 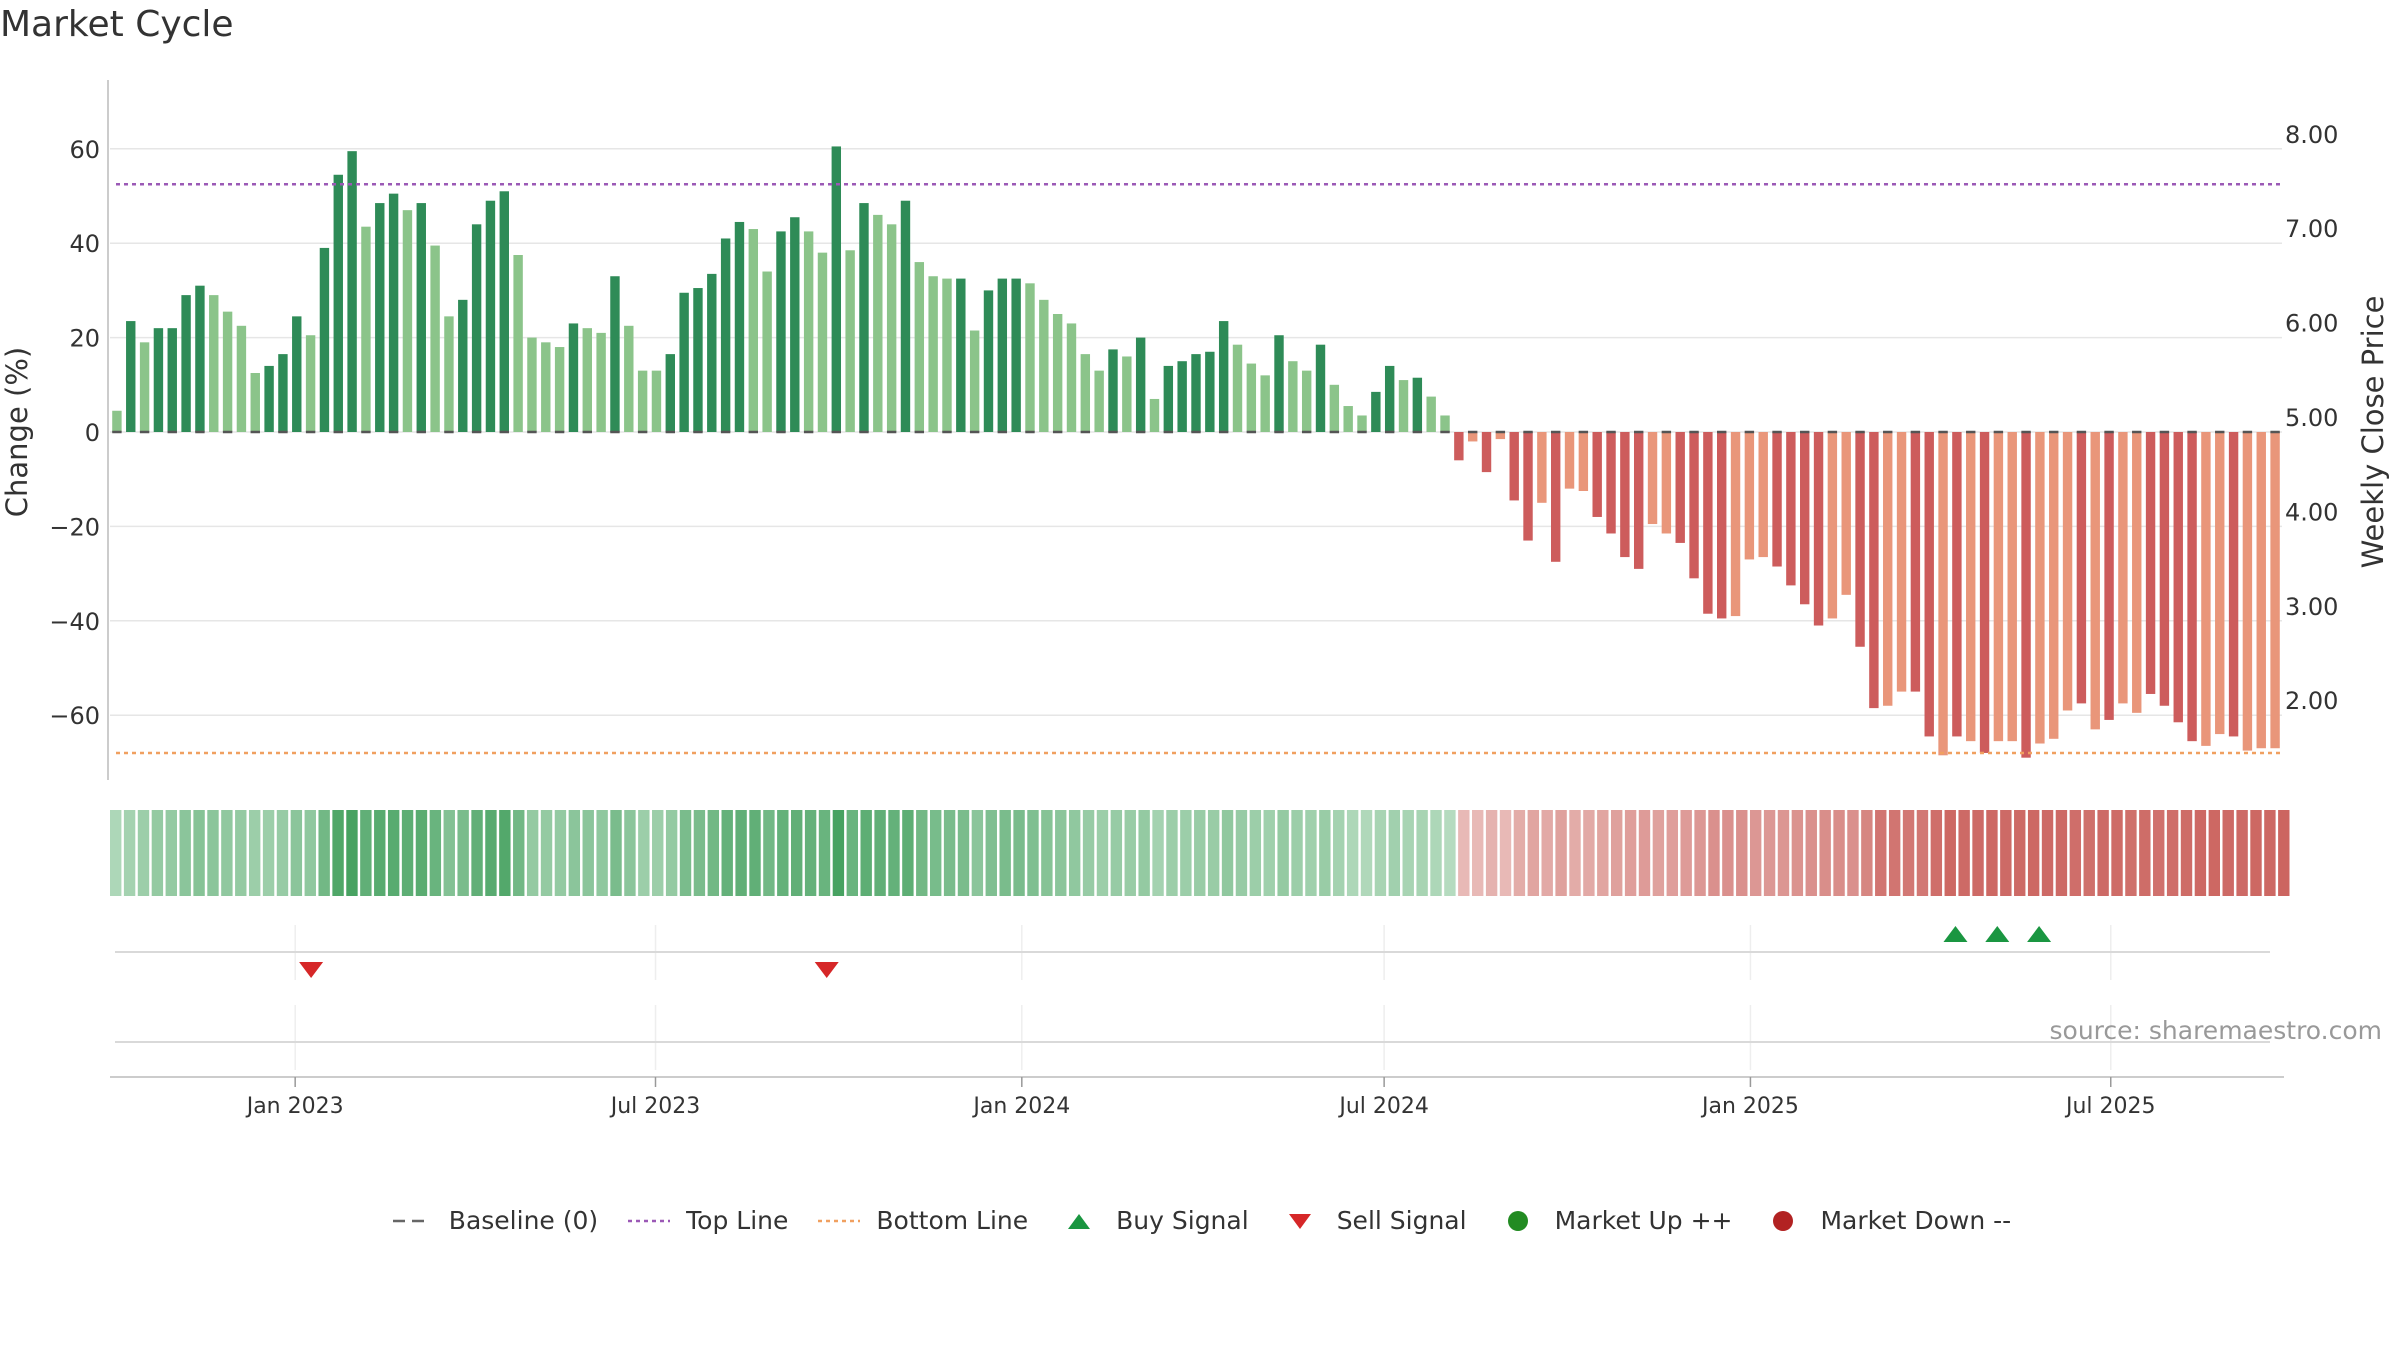 I want to click on y2-tick-label: 6.00, so click(x=2311, y=324).